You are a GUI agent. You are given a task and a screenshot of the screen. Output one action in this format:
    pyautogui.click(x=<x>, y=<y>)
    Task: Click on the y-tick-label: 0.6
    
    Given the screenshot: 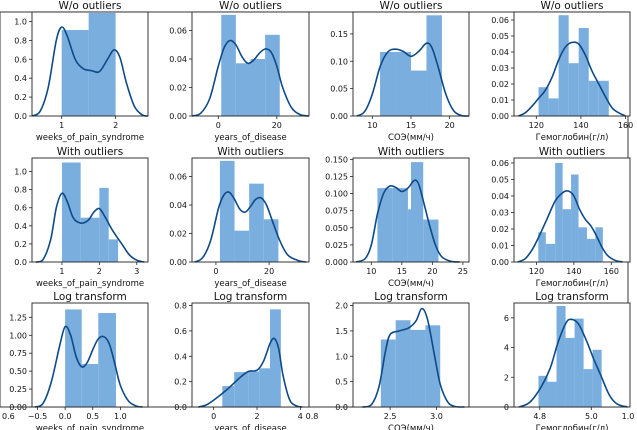 What is the action you would take?
    pyautogui.click(x=20, y=59)
    